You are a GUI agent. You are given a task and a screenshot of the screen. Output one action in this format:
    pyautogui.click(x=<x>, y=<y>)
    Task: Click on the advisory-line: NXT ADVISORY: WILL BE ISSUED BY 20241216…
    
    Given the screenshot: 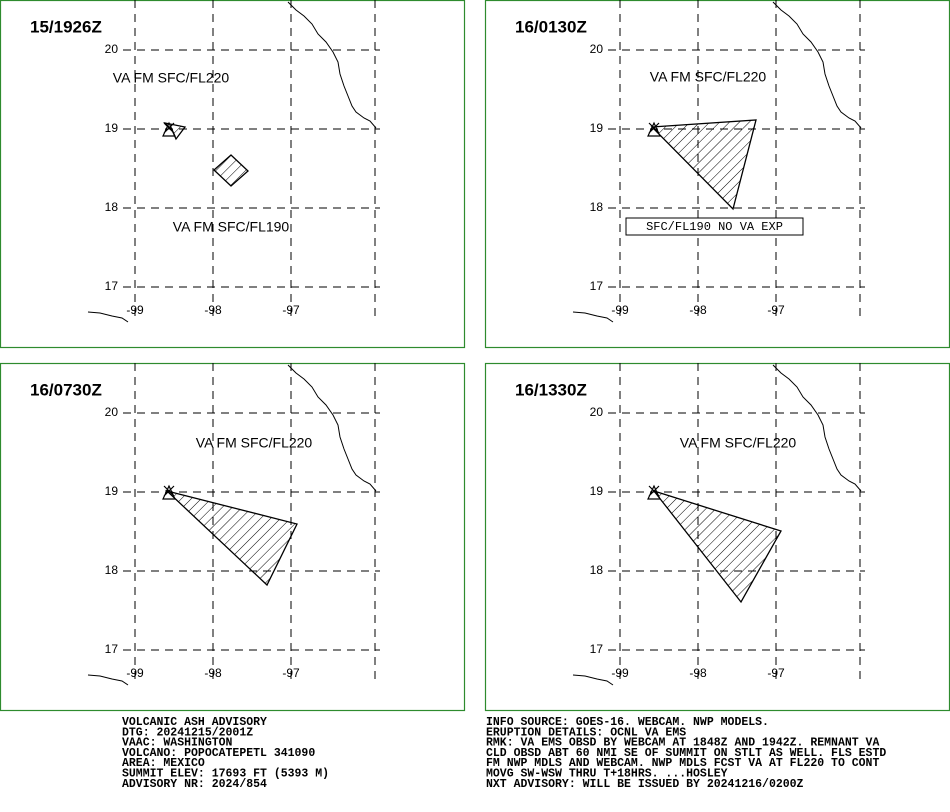 What is the action you would take?
    pyautogui.click(x=645, y=784)
    